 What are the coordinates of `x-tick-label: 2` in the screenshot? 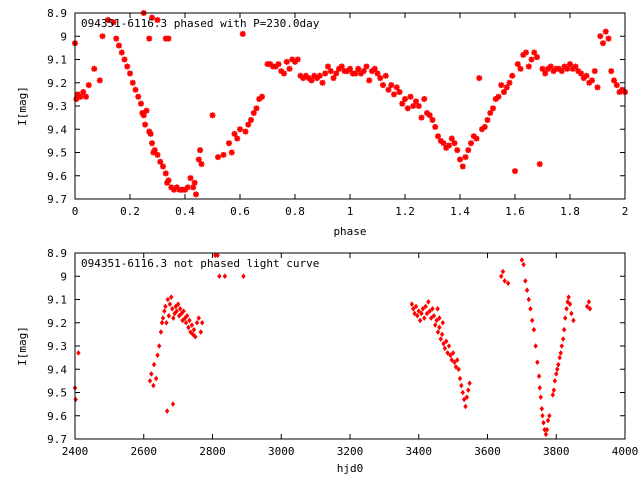 It's located at (625, 211).